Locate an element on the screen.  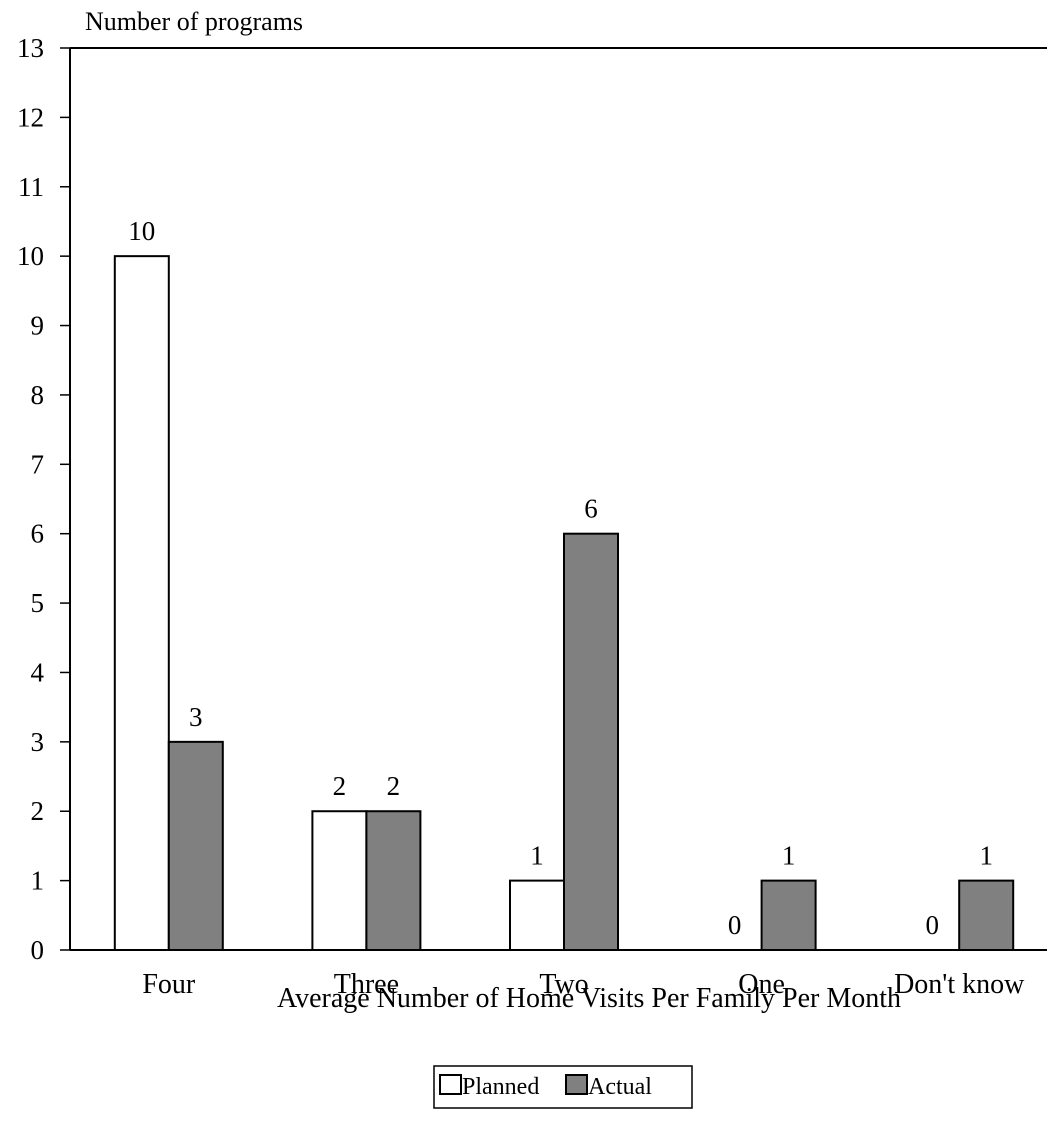
y-tick-label: 9 is located at coordinates (38, 326).